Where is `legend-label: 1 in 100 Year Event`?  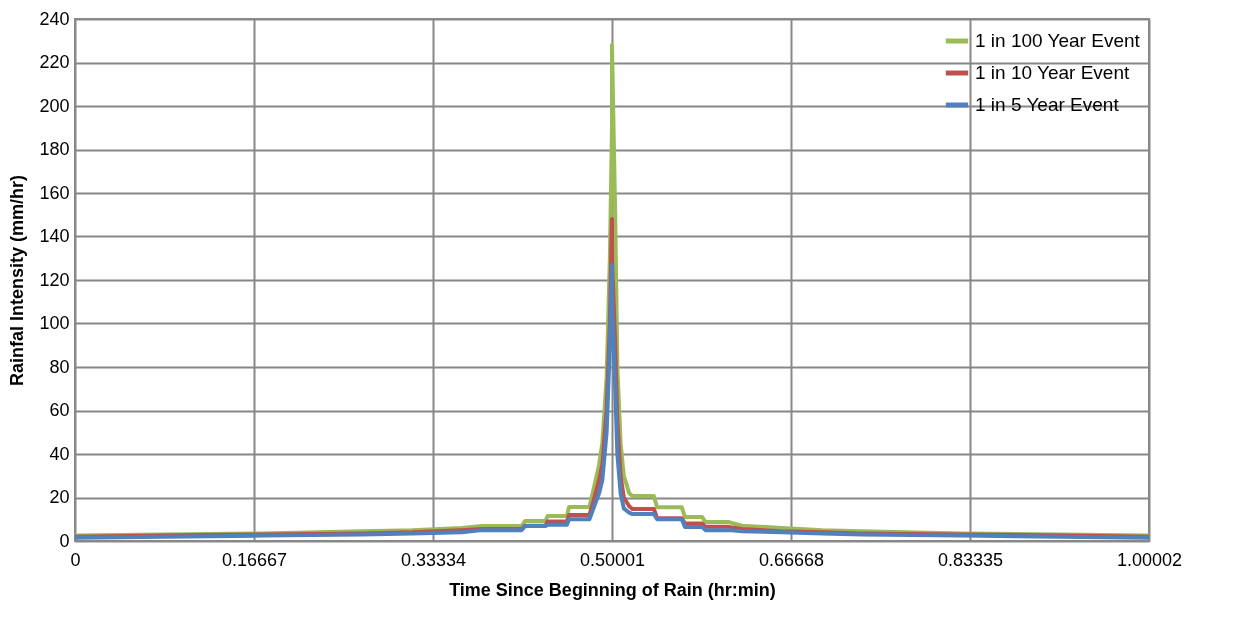 legend-label: 1 in 100 Year Event is located at coordinates (1058, 40).